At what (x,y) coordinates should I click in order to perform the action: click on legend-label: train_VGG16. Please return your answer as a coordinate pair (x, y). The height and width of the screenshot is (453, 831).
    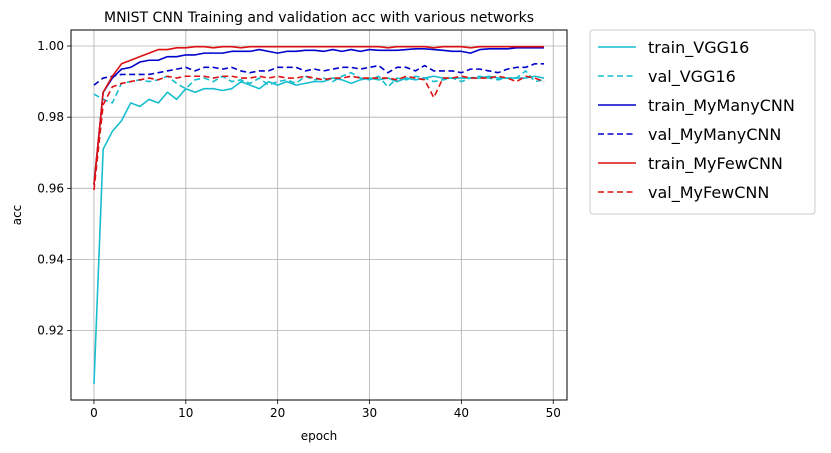
    Looking at the image, I should click on (698, 48).